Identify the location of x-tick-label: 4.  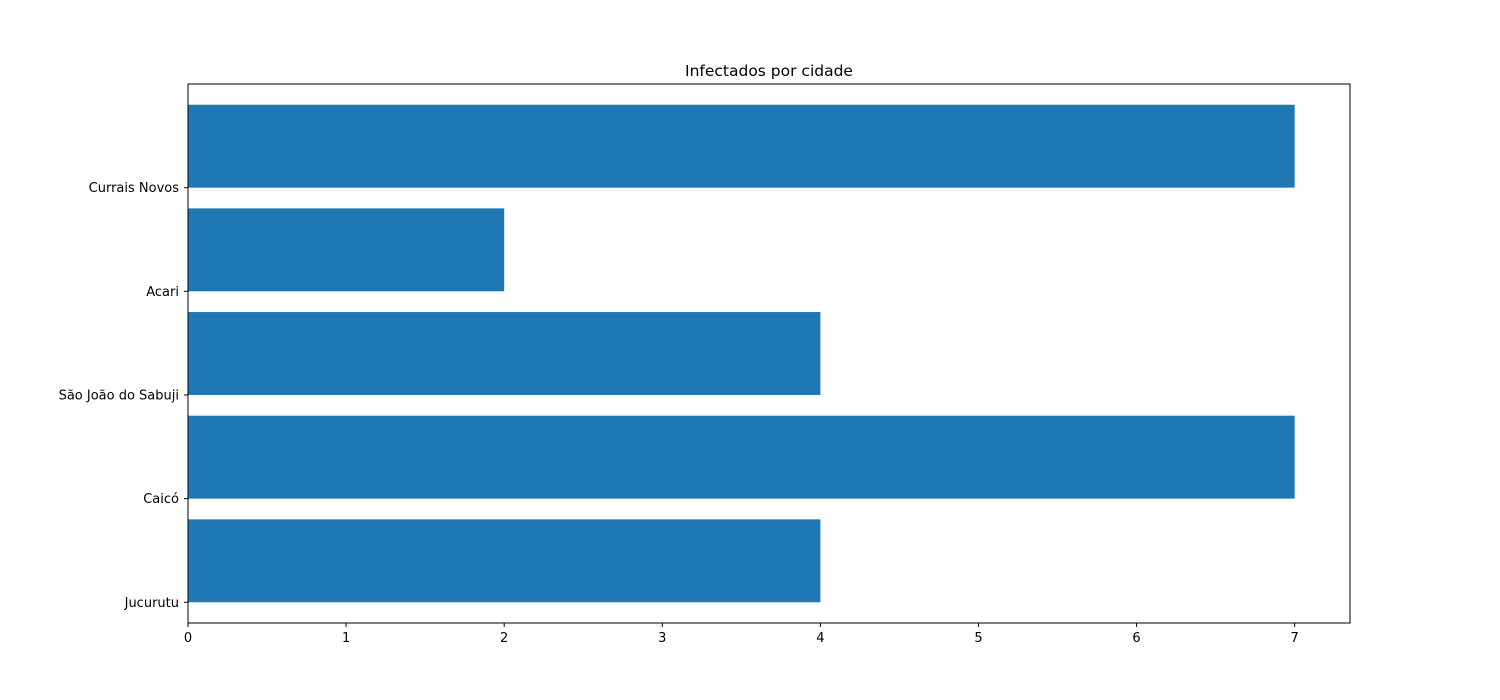
(820, 638).